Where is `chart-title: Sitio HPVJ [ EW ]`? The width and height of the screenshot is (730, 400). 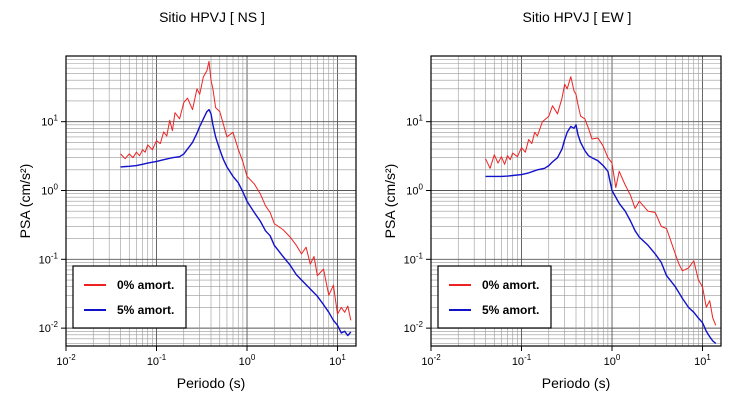 chart-title: Sitio HPVJ [ EW ] is located at coordinates (577, 17).